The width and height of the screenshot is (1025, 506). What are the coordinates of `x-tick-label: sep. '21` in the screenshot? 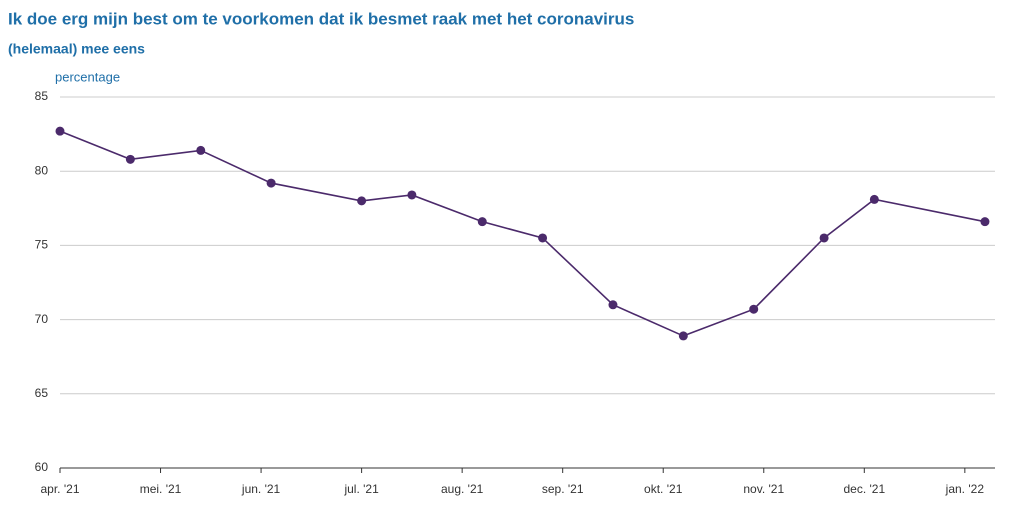 It's located at (563, 489).